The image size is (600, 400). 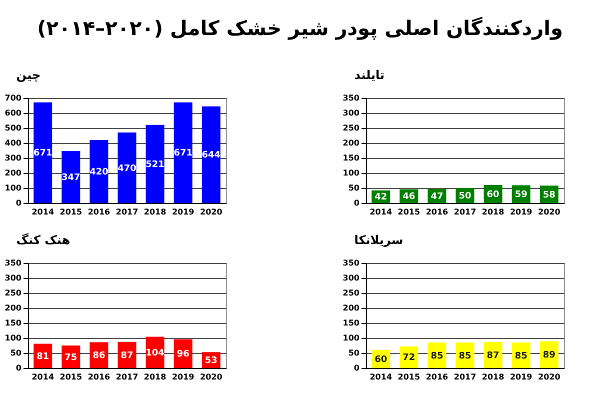 What do you see at coordinates (465, 197) in the screenshot?
I see `data-label: 50` at bounding box center [465, 197].